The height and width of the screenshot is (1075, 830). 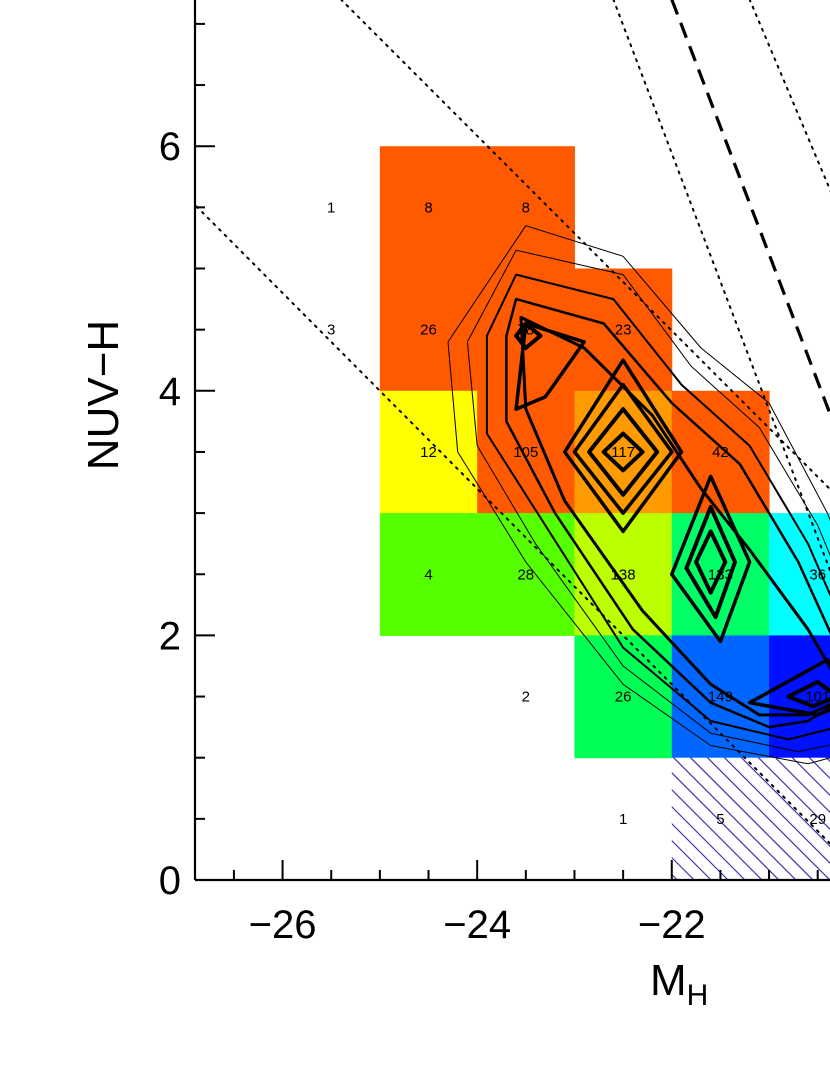 I want to click on y-tick-label: 2, so click(x=170, y=636).